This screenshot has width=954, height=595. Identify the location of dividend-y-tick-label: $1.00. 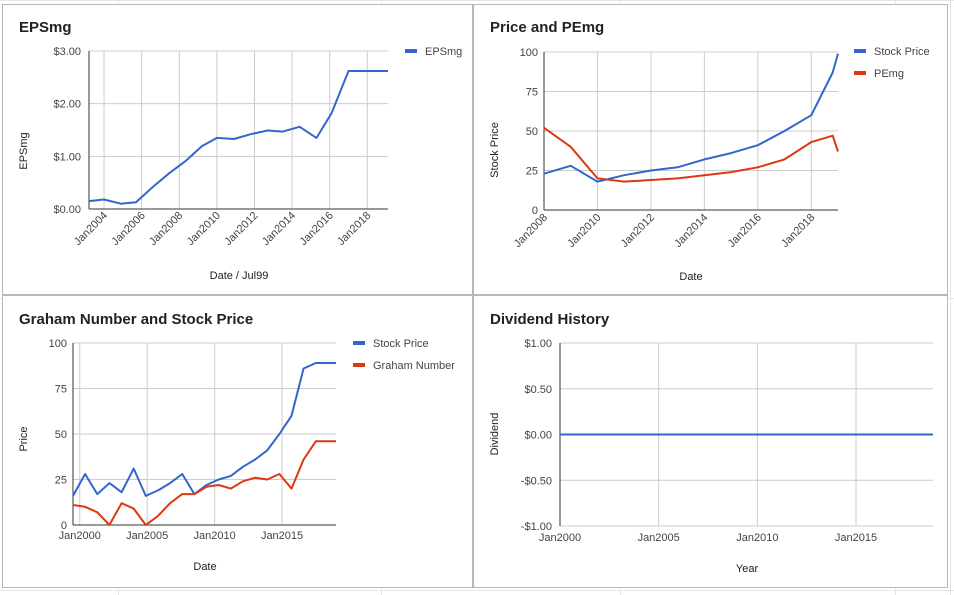
(538, 344).